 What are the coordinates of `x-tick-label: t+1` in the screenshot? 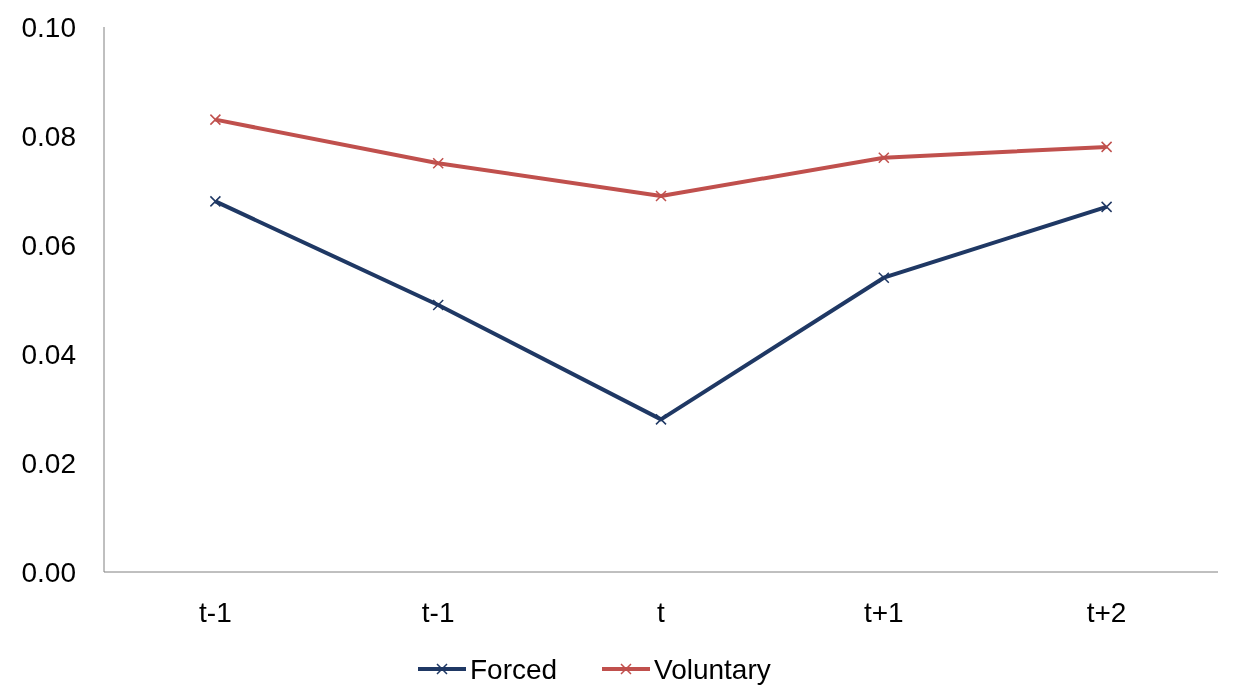 It's located at (883, 612).